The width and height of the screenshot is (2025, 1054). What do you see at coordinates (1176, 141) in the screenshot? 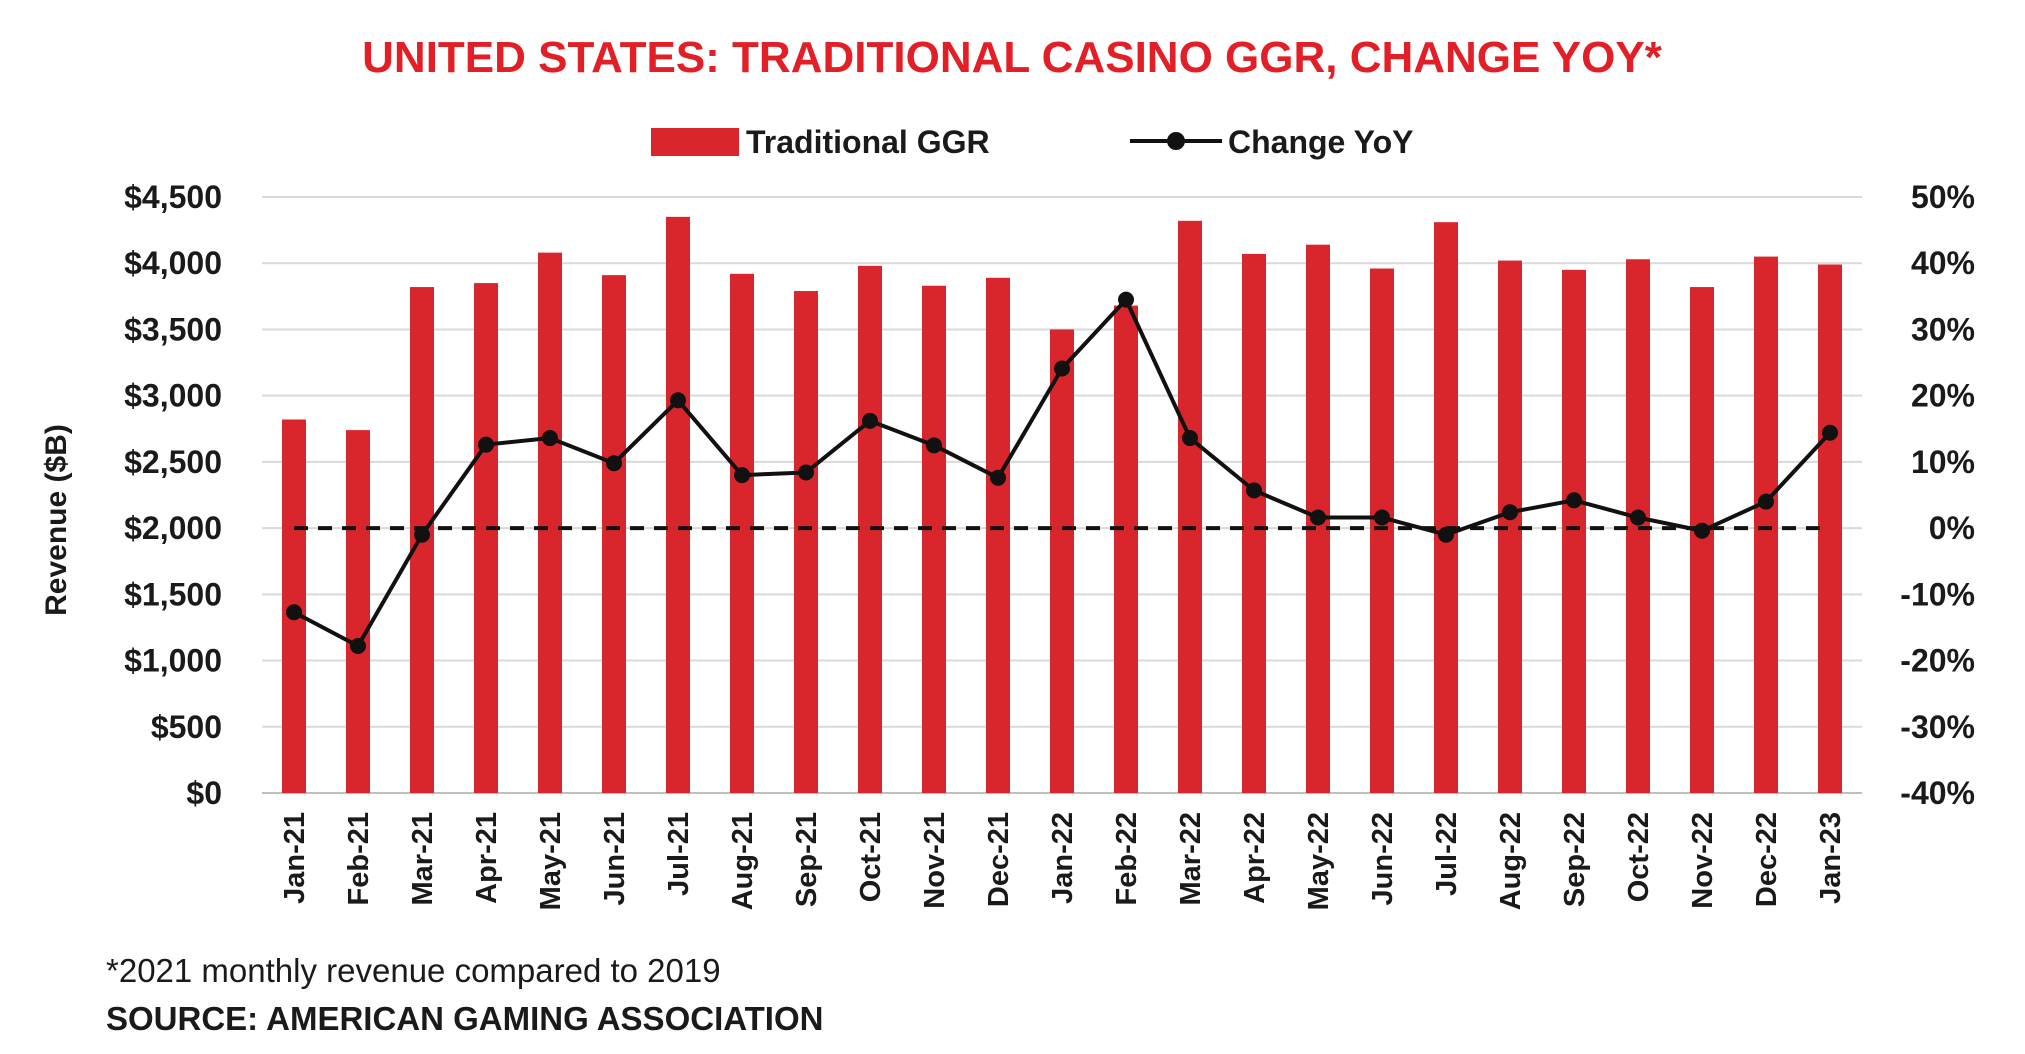
I see `legend-marker-yoy` at bounding box center [1176, 141].